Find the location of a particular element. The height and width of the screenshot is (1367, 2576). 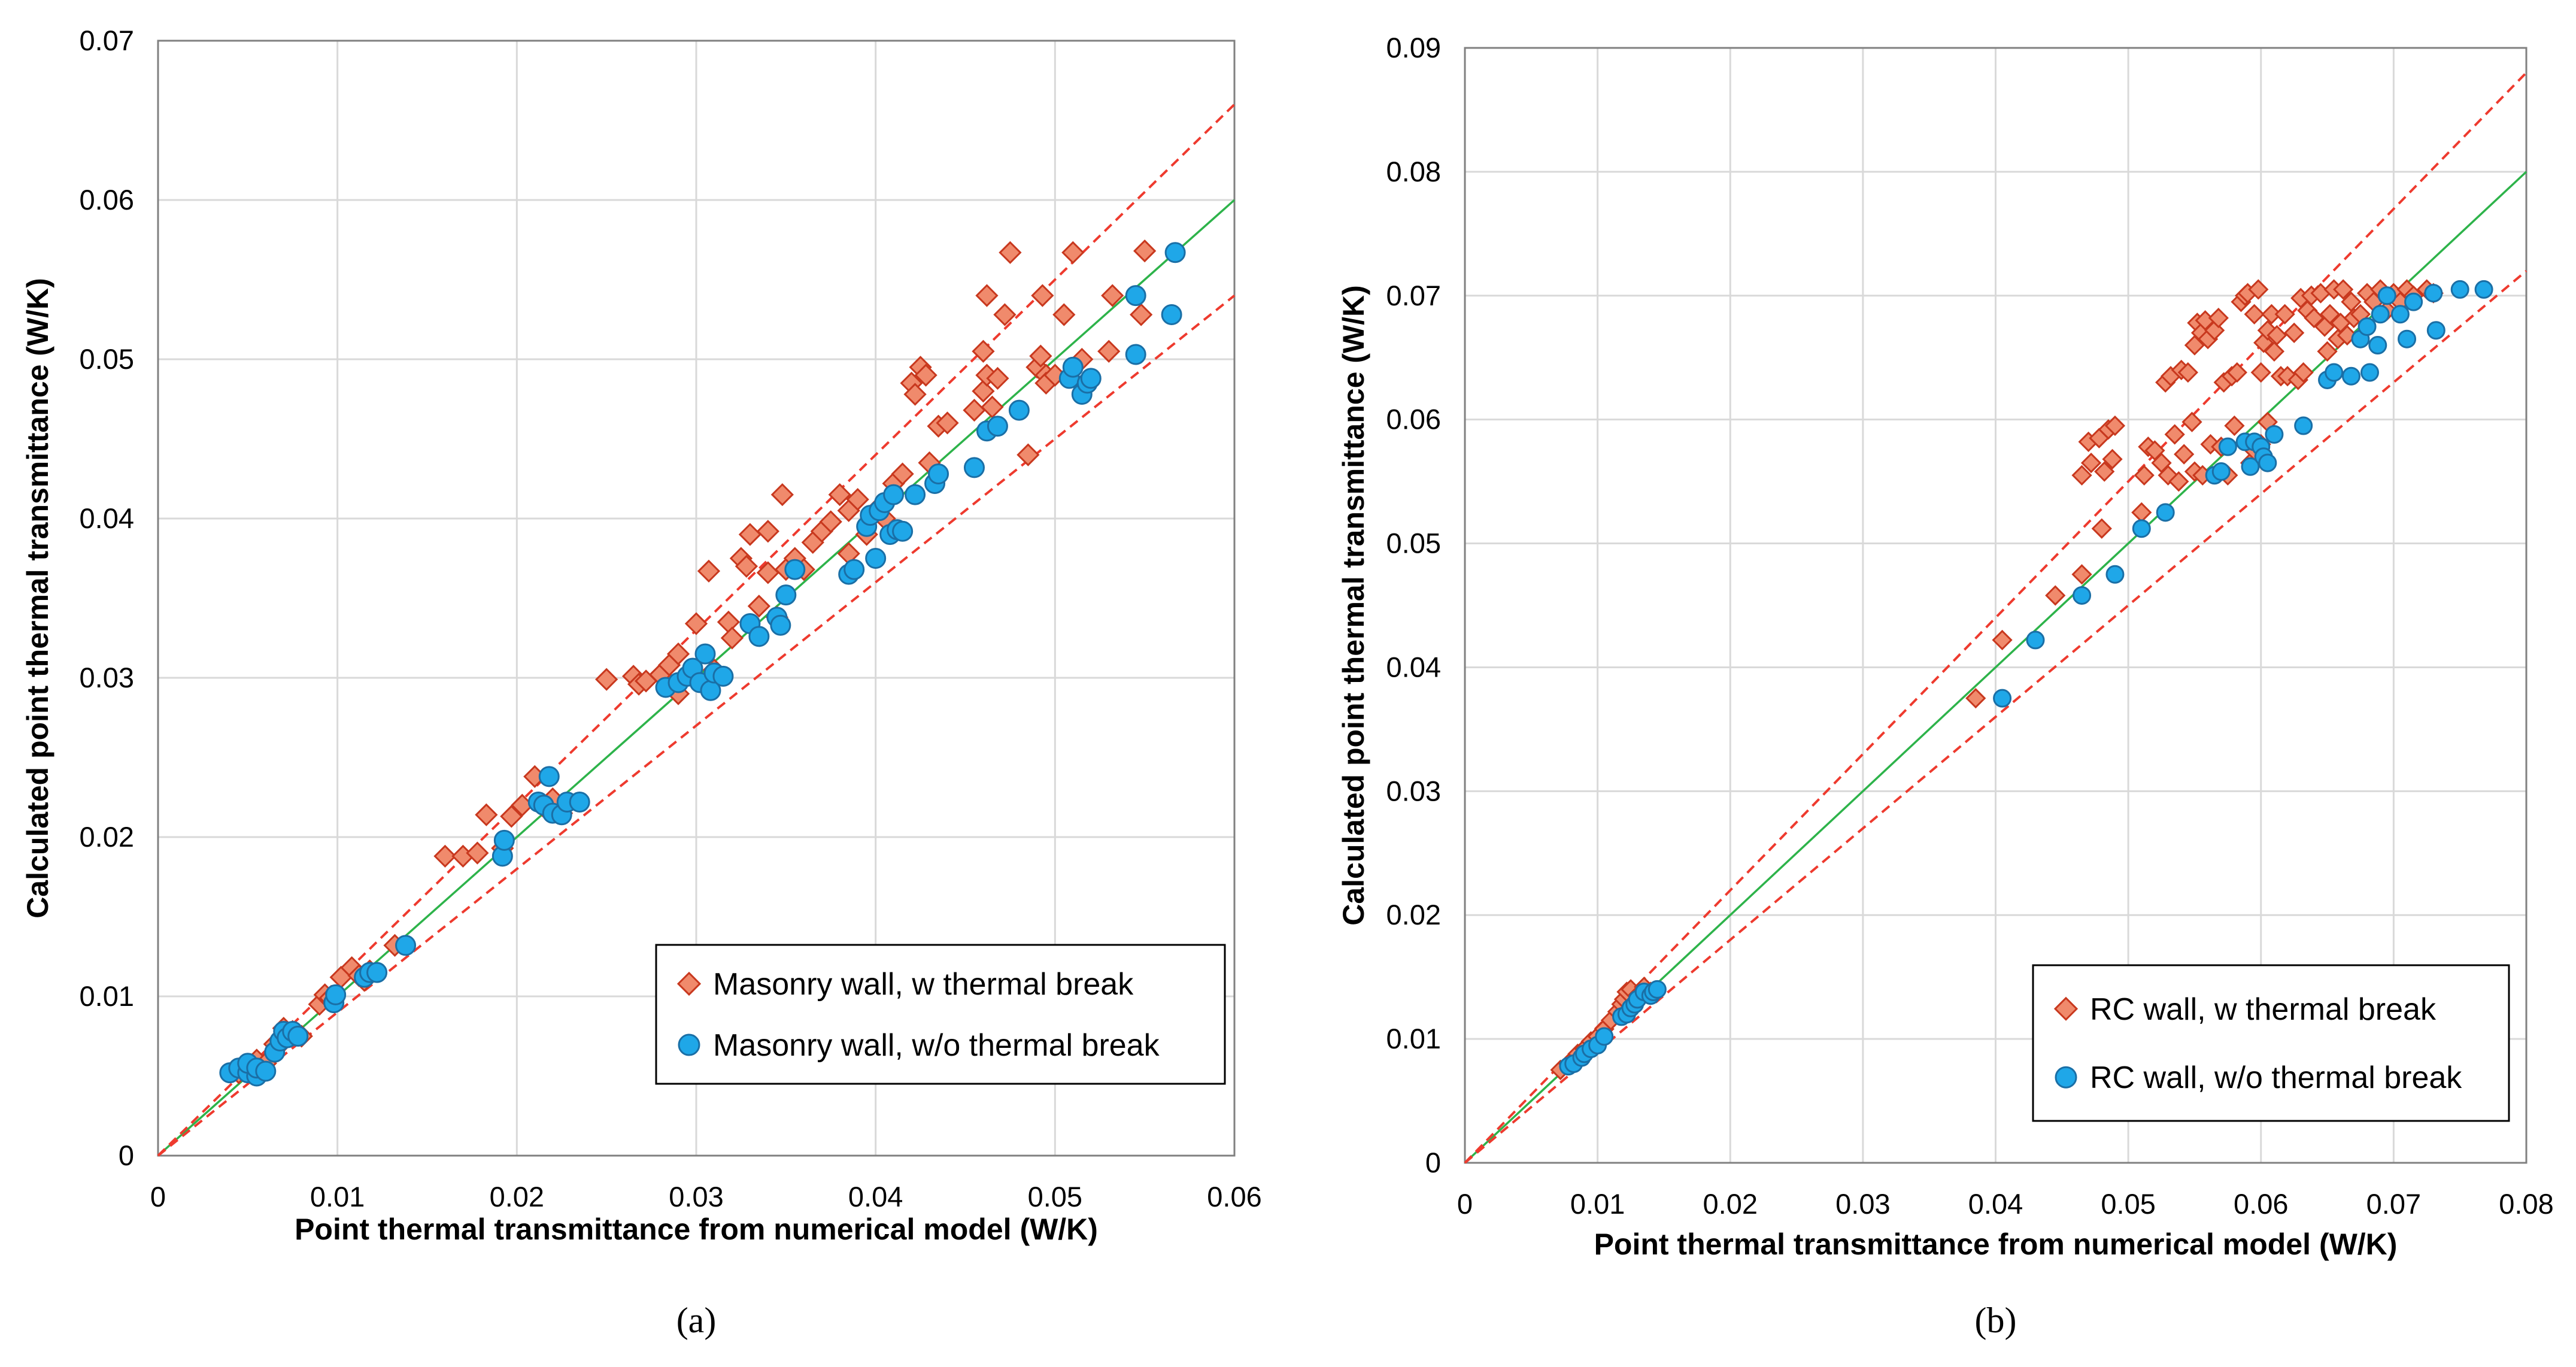

legend-label-rc-without-break: RC wall, w/o thermal break is located at coordinates (2276, 1077).